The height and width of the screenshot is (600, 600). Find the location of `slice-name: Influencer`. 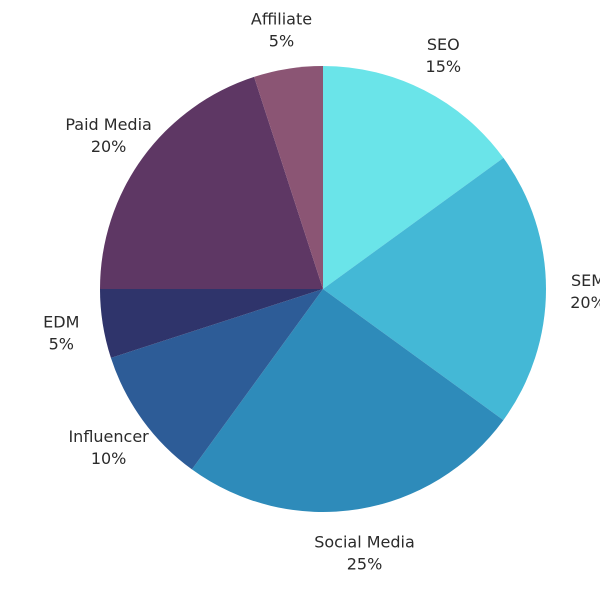

slice-name: Influencer is located at coordinates (108, 436).